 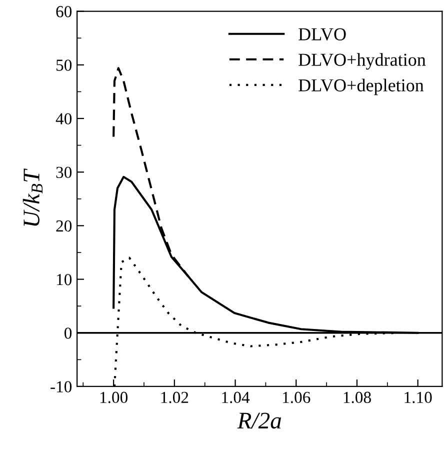 I want to click on y-tick-label: 10, so click(x=64, y=280).